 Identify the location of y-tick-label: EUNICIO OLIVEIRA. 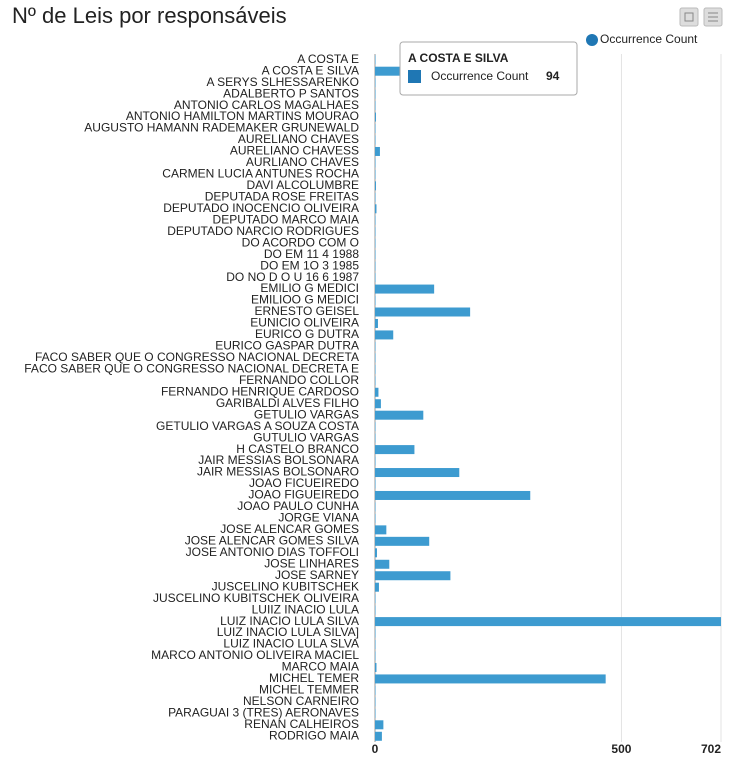
(304, 323).